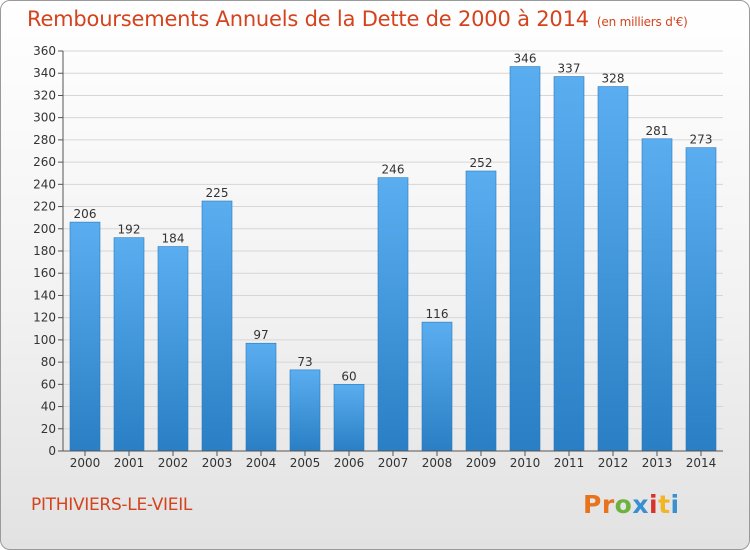 This screenshot has width=750, height=550. Describe the element at coordinates (664, 504) in the screenshot. I see `logo-letter: t` at that location.